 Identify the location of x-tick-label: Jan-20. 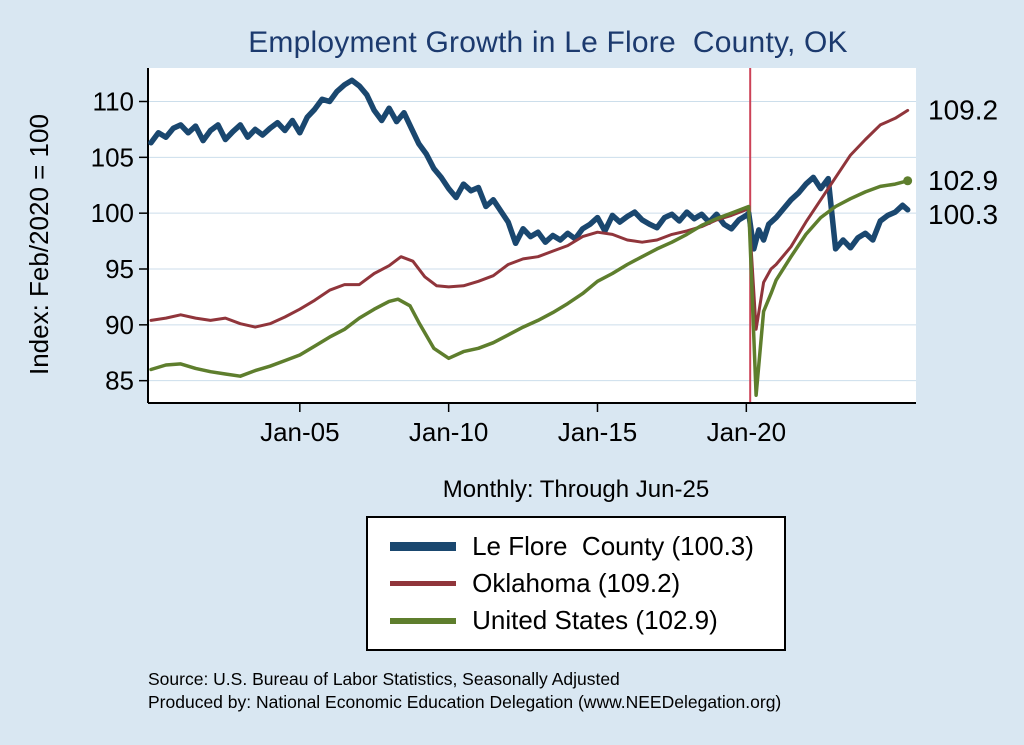
(747, 432).